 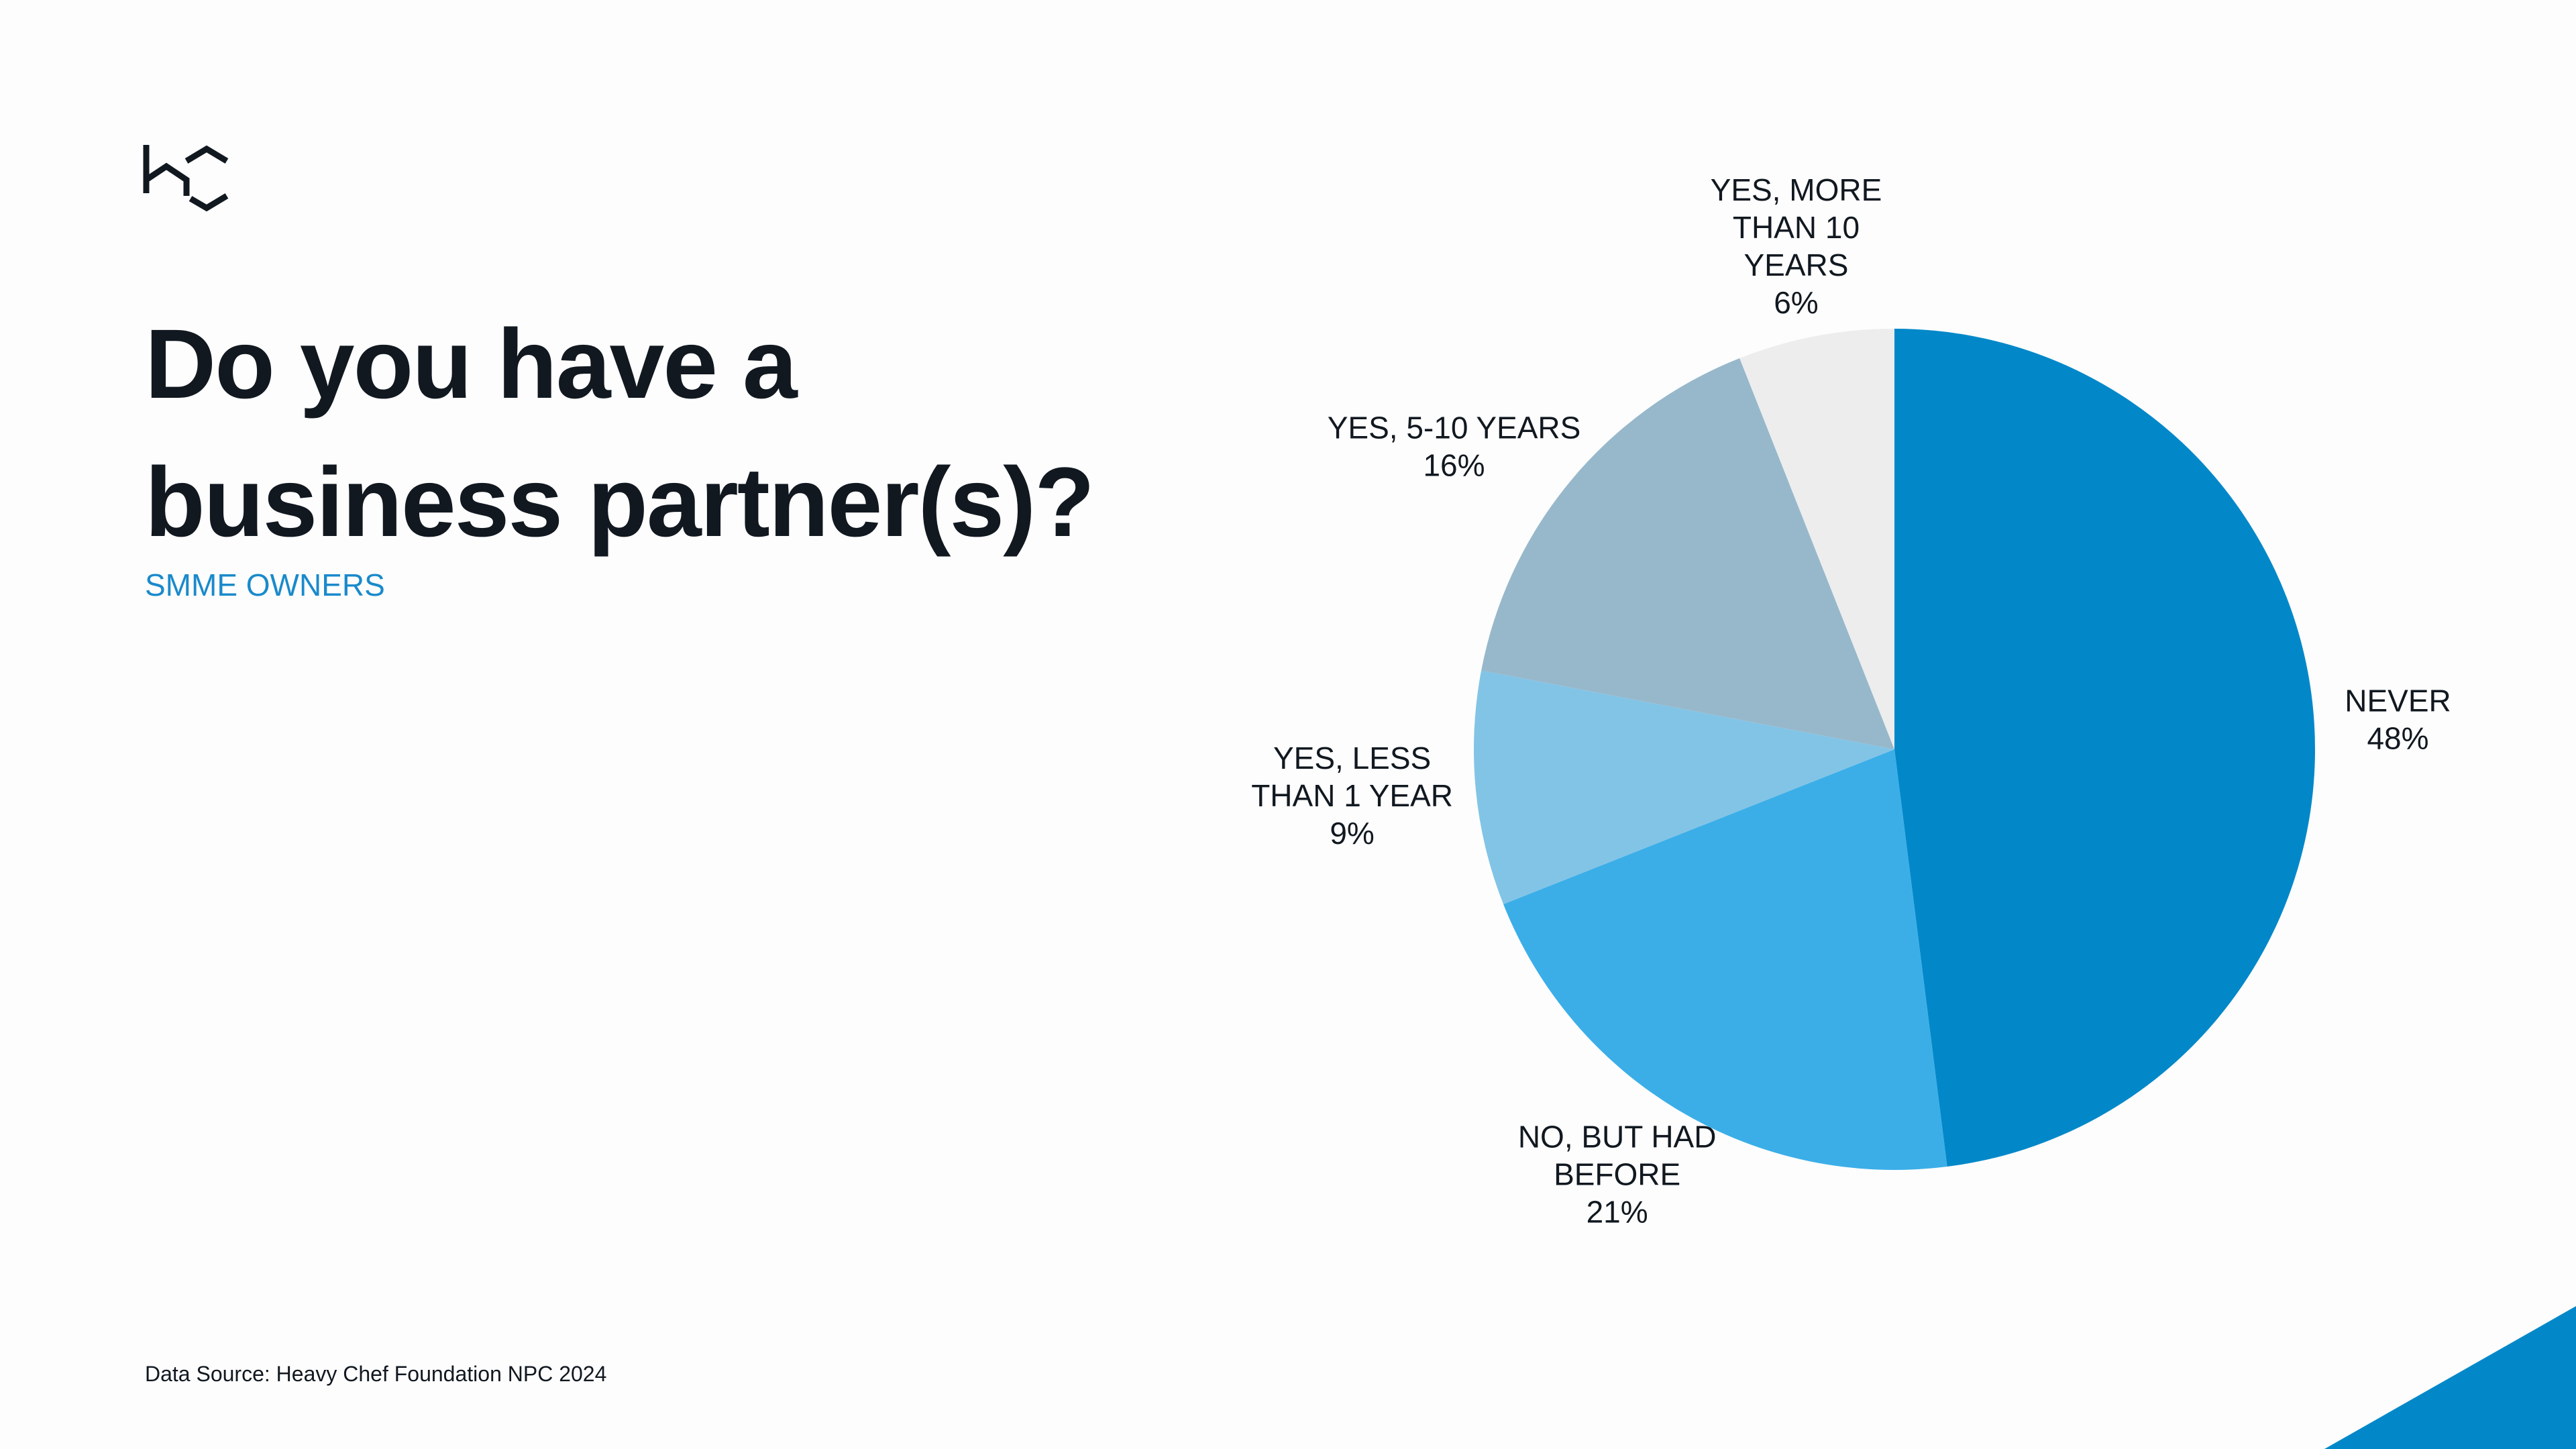 I want to click on slice-label: YES, 5-10 YEARS 16%, so click(x=1454, y=446).